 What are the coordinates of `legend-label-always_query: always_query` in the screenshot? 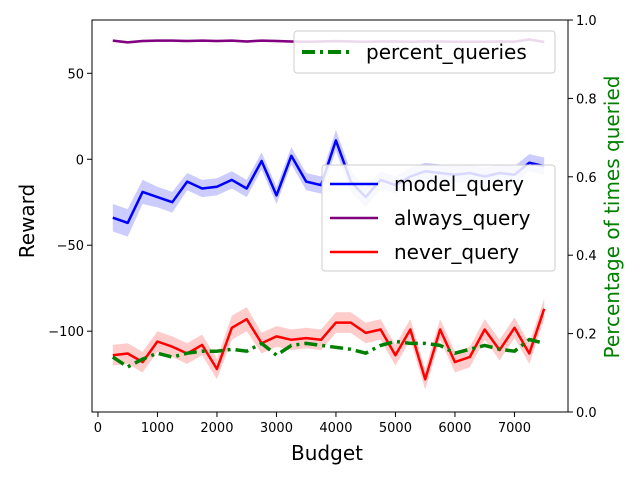 It's located at (462, 218).